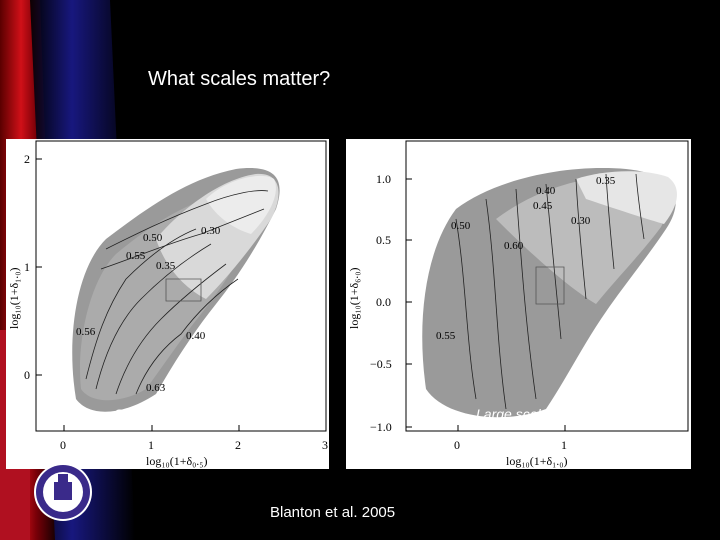 This screenshot has width=720, height=540. I want to click on left-ytick-0: 0, so click(27, 375).